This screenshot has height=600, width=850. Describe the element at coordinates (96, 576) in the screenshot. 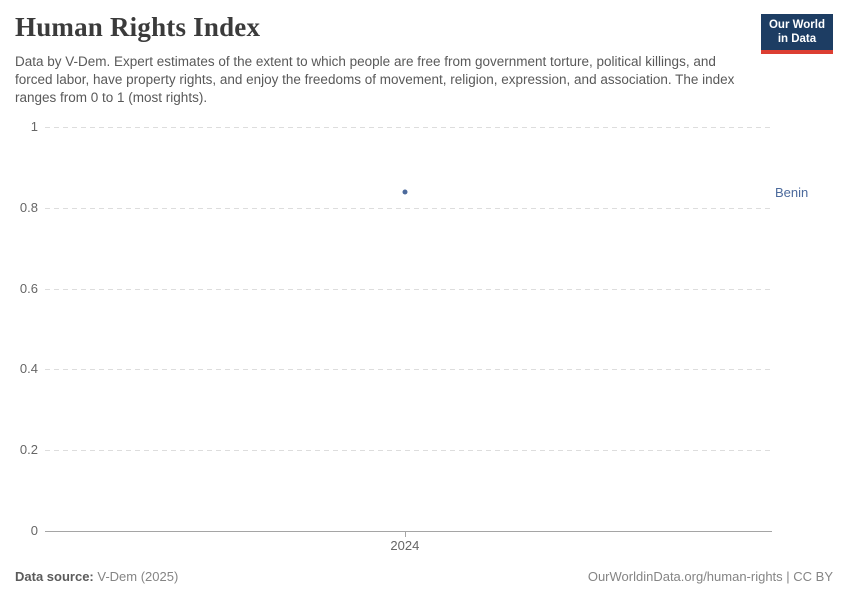

I see `data-source: Data source: V-Dem (2025)` at that location.